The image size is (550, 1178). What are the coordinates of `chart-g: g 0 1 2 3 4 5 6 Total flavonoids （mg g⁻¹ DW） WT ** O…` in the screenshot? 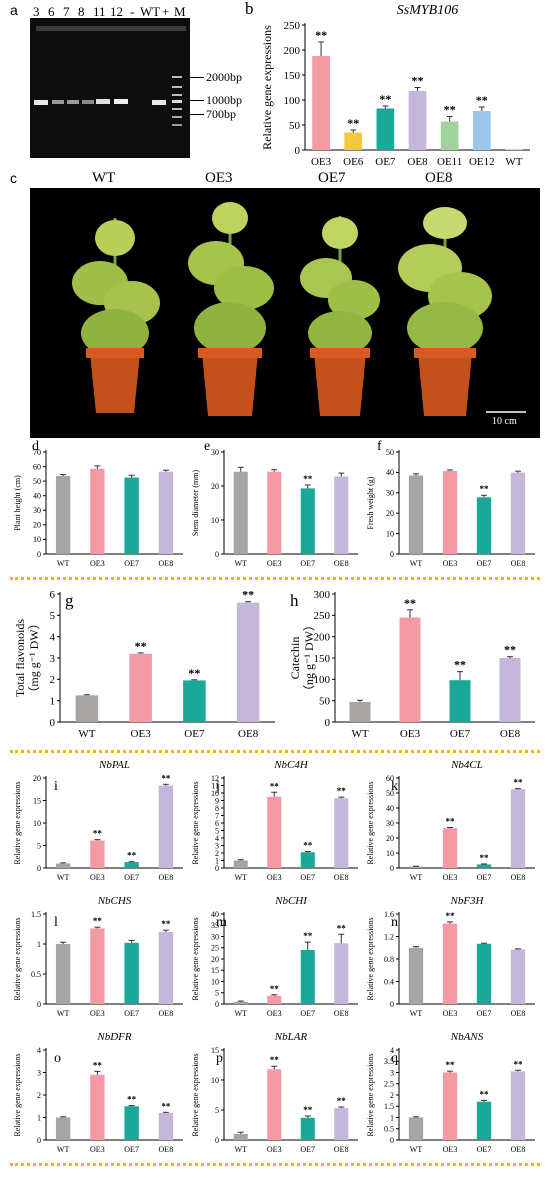 It's located at (144, 664).